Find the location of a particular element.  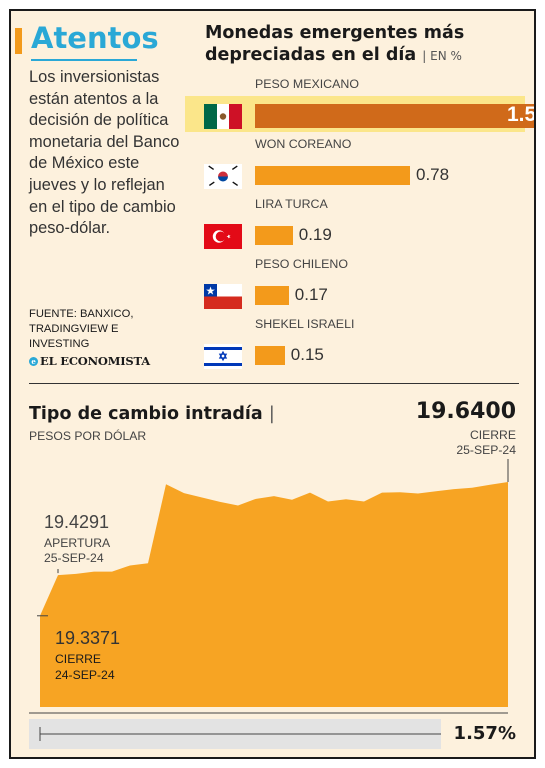

brand-underline is located at coordinates (84, 60).